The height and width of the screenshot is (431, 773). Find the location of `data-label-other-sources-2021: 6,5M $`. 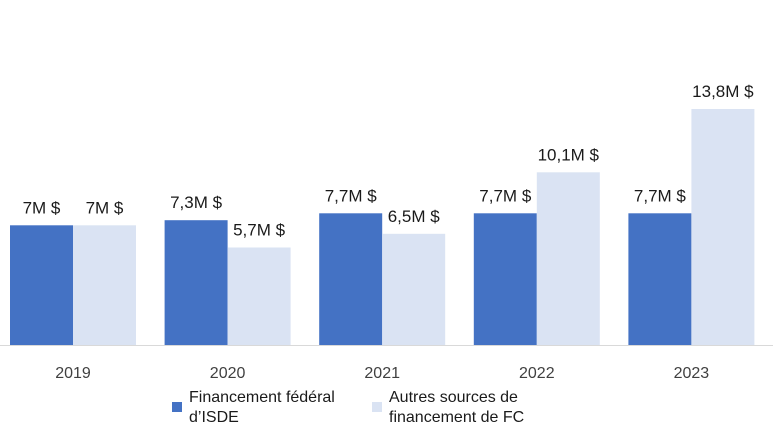

data-label-other-sources-2021: 6,5M $ is located at coordinates (414, 216).